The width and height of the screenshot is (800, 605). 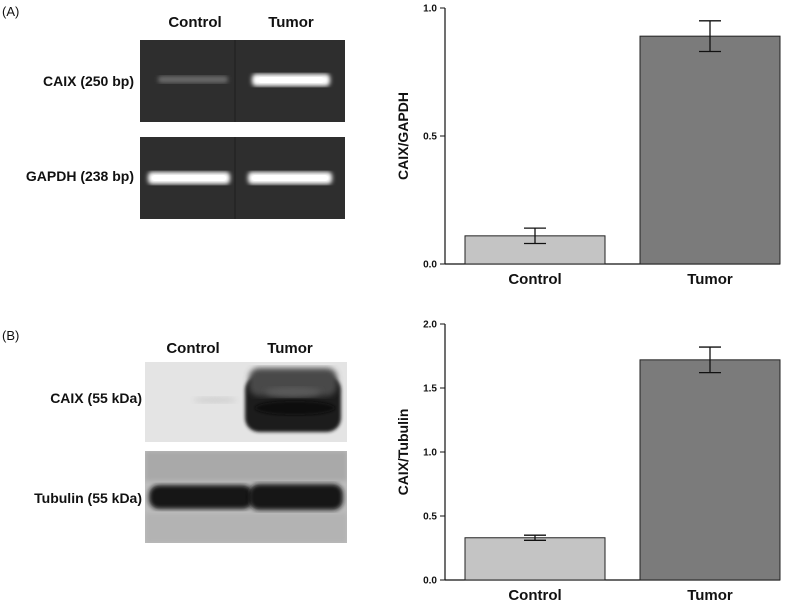 I want to click on gel-image-caix, so click(x=242, y=81).